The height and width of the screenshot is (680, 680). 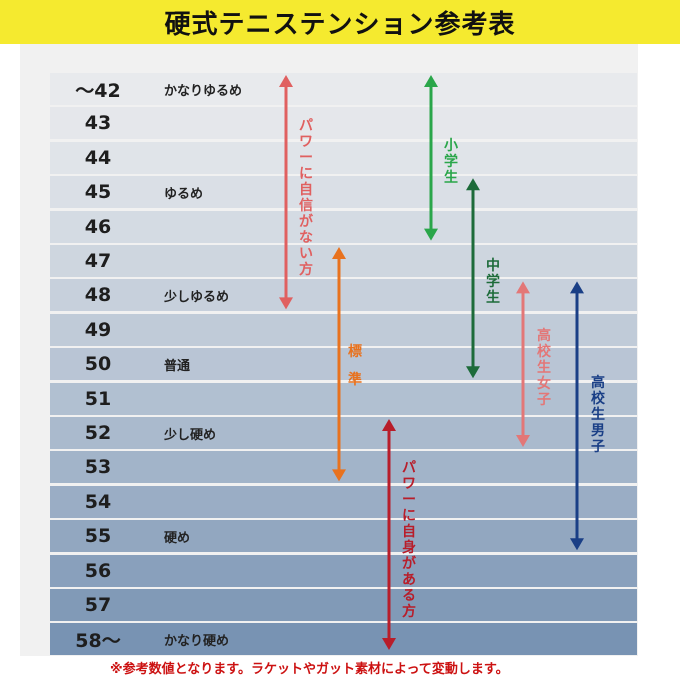 I want to click on tension-value: 48, so click(x=98, y=295).